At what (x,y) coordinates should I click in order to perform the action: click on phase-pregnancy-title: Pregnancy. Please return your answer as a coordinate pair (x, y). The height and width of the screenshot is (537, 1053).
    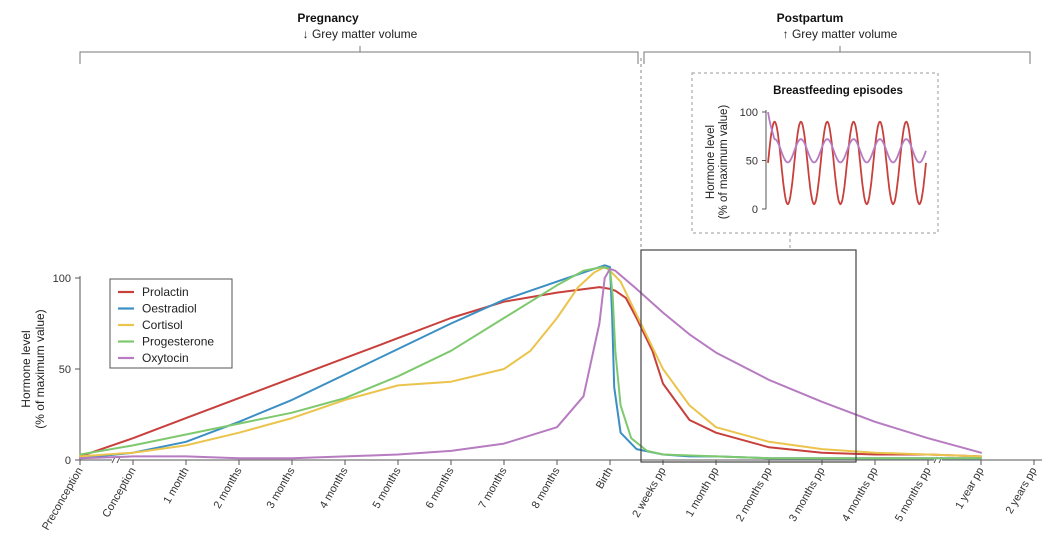
    Looking at the image, I should click on (328, 18).